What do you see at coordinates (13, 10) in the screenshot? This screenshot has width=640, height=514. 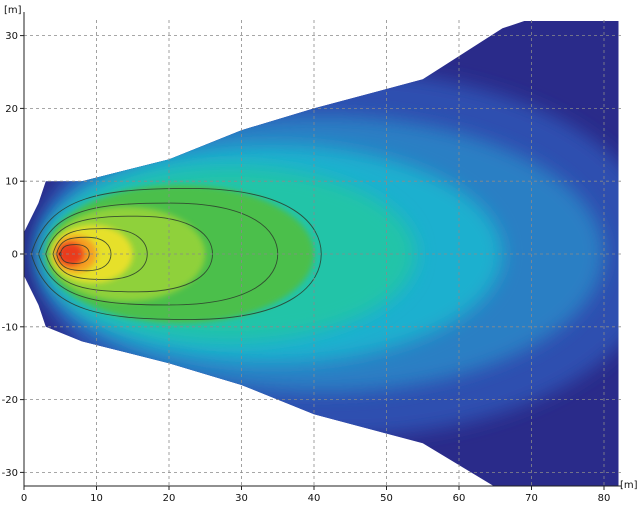 I see `y-unit-label: [m]` at bounding box center [13, 10].